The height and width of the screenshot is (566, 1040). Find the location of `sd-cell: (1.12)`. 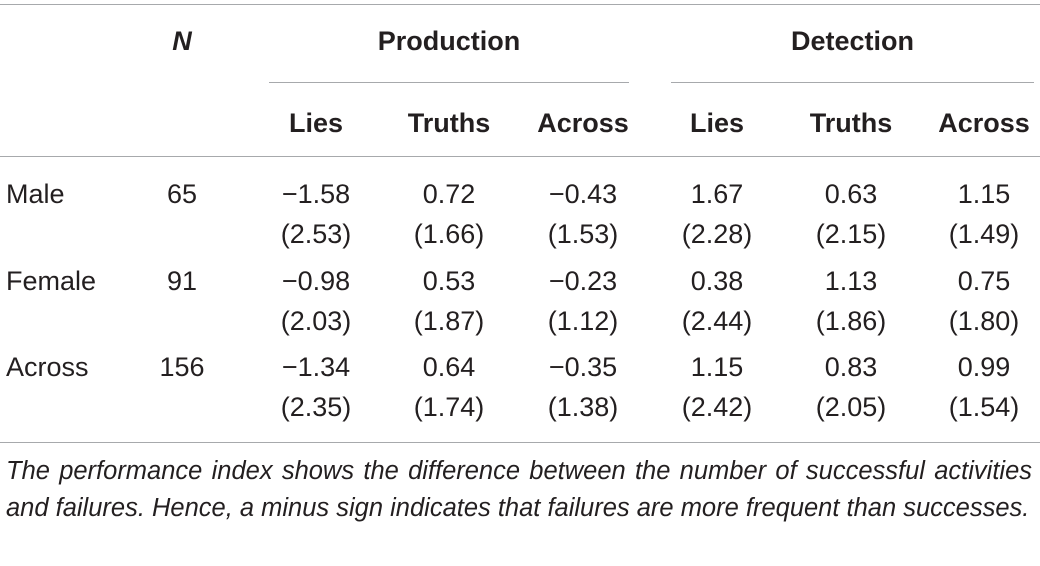

sd-cell: (1.12) is located at coordinates (583, 321).